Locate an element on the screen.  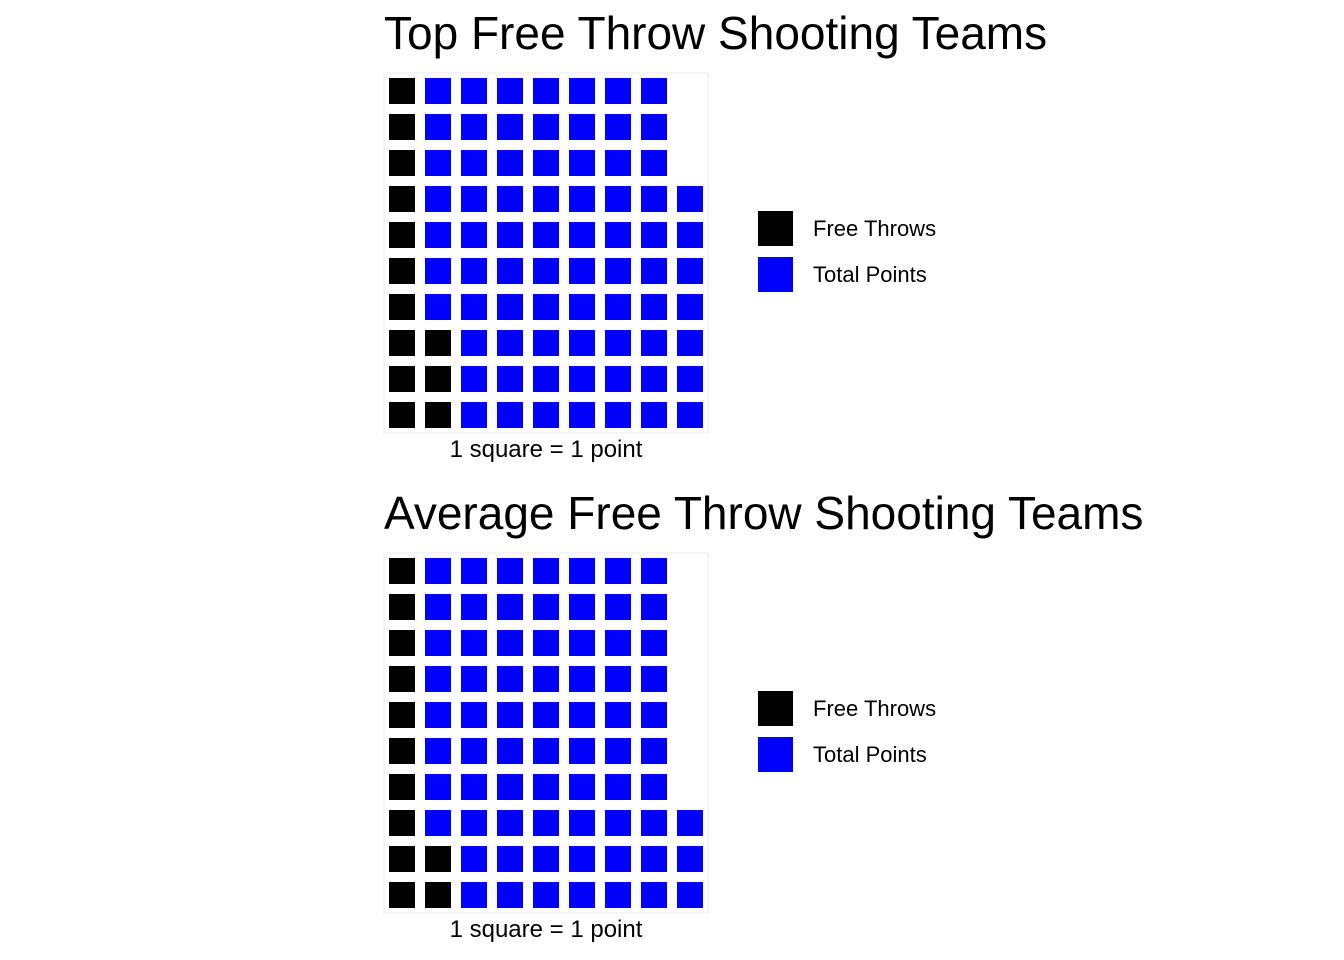
legend-item-free-throws: Free Throws is located at coordinates (847, 714).